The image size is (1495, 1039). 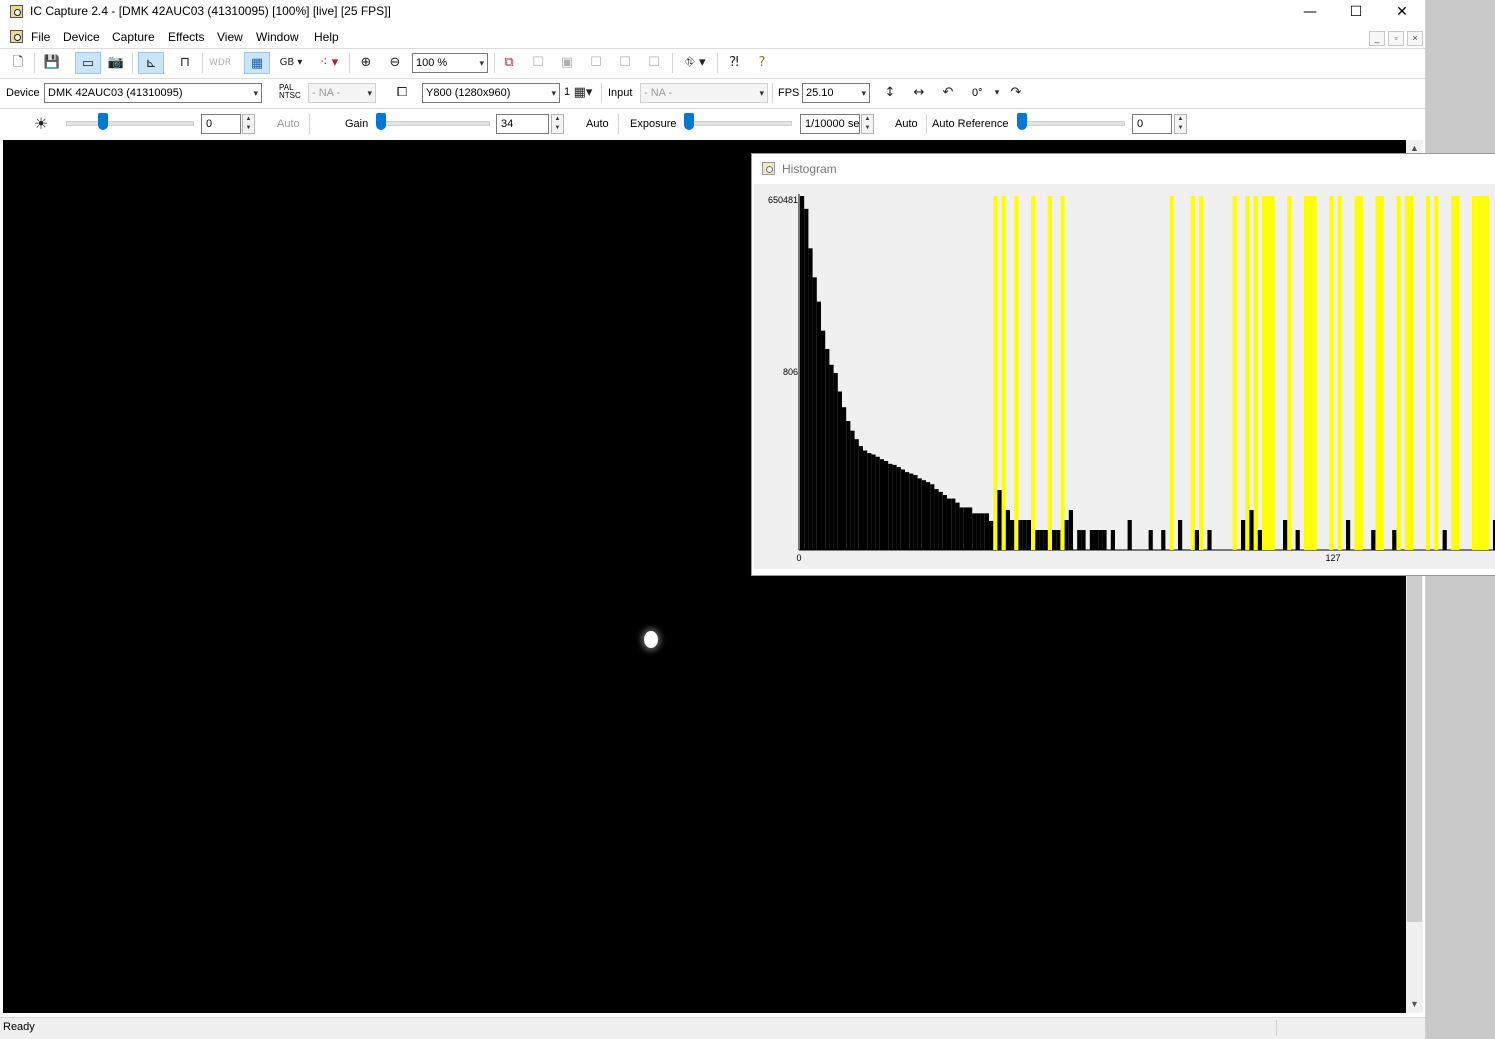 I want to click on help-icon: ?, so click(x=762, y=62).